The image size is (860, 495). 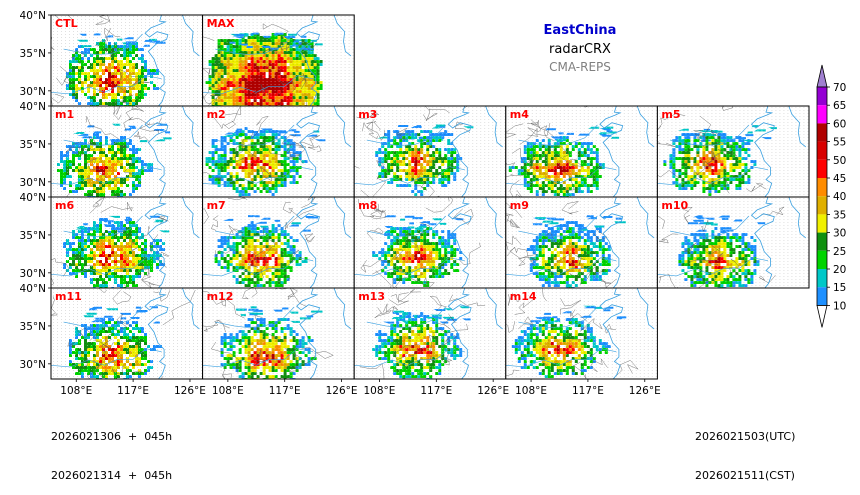 I want to click on colorbar-extend-min, so click(x=822, y=316).